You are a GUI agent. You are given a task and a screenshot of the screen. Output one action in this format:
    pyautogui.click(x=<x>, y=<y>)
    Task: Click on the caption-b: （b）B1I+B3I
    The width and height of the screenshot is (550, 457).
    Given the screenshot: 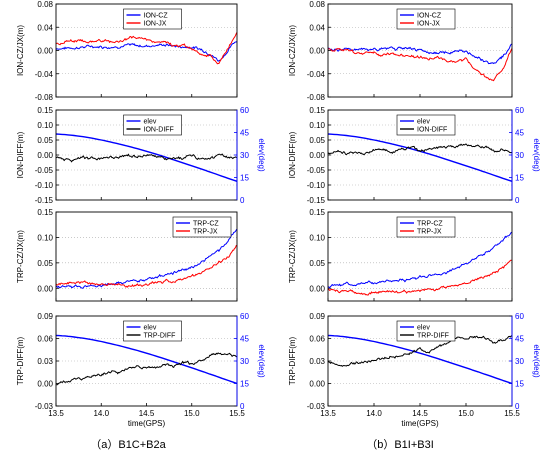 What is the action you would take?
    pyautogui.click(x=400, y=444)
    